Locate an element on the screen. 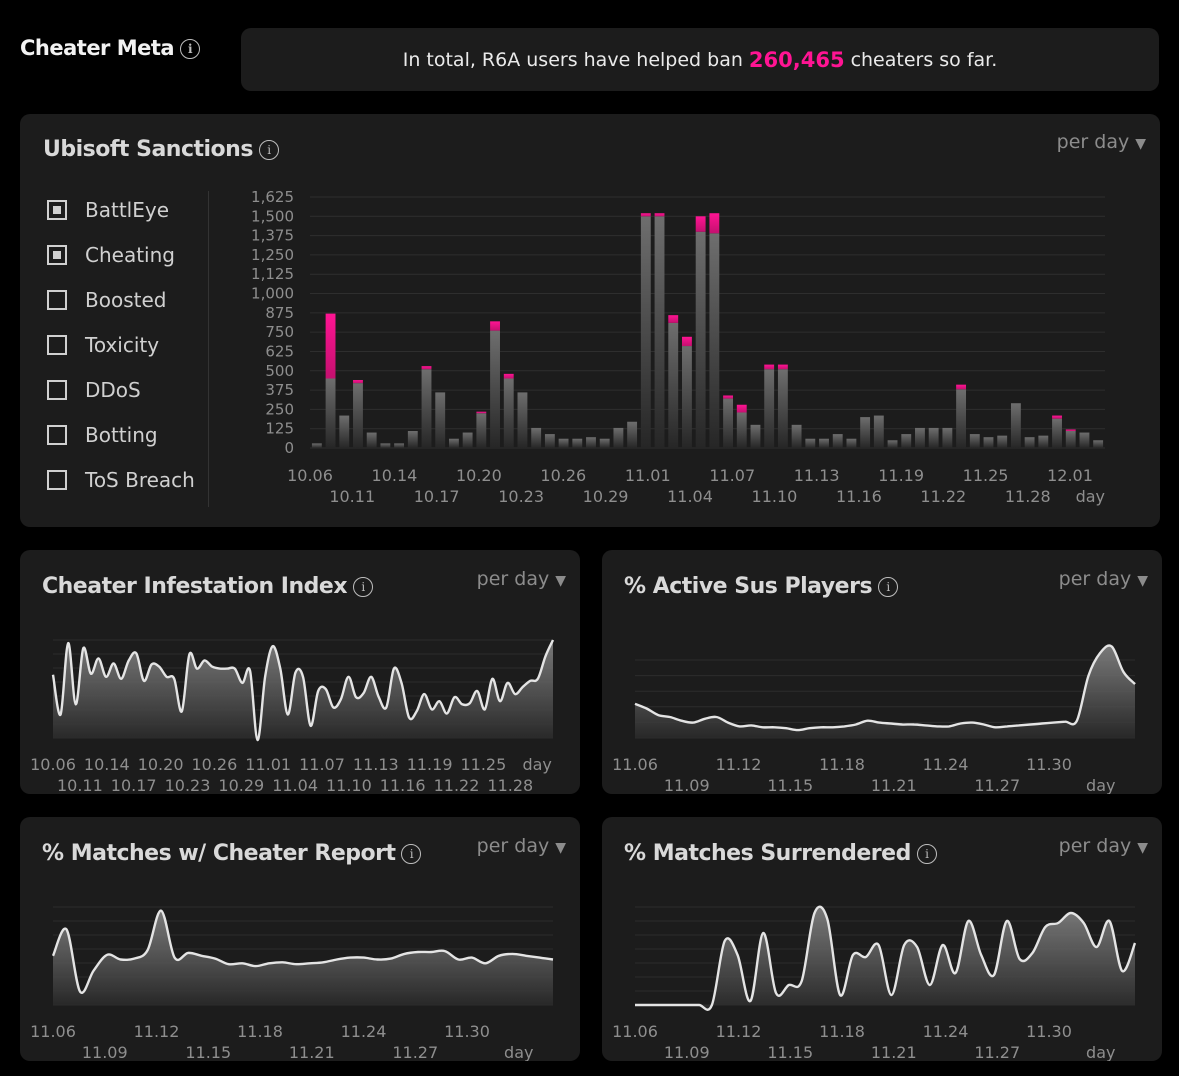  legend-item-battleye: BattlEye is located at coordinates (108, 210).